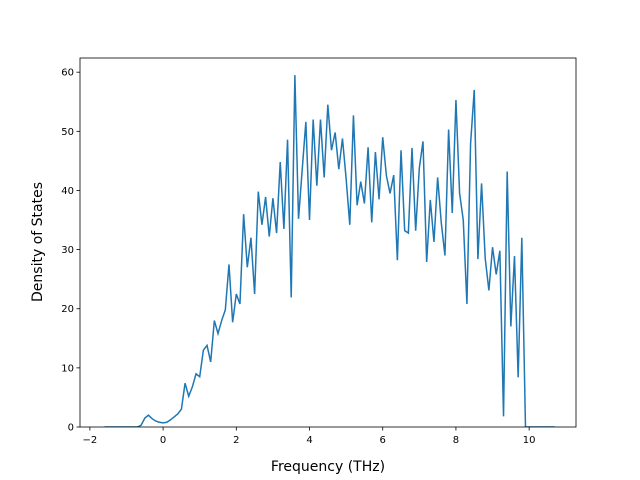  What do you see at coordinates (383, 440) in the screenshot?
I see `x-tick-label: 6` at bounding box center [383, 440].